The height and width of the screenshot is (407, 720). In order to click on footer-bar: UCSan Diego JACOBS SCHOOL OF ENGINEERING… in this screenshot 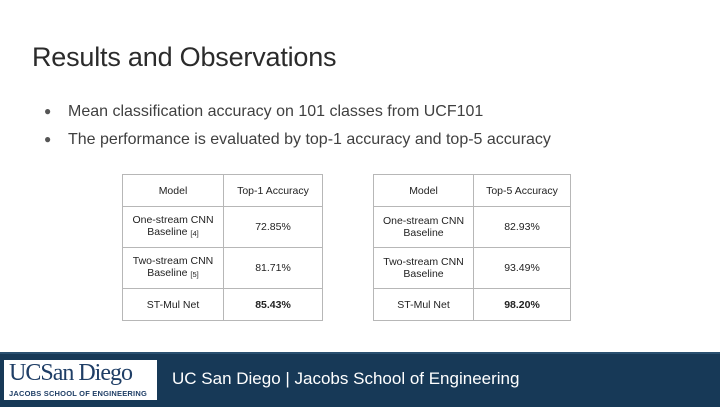, I will do `click(360, 379)`.